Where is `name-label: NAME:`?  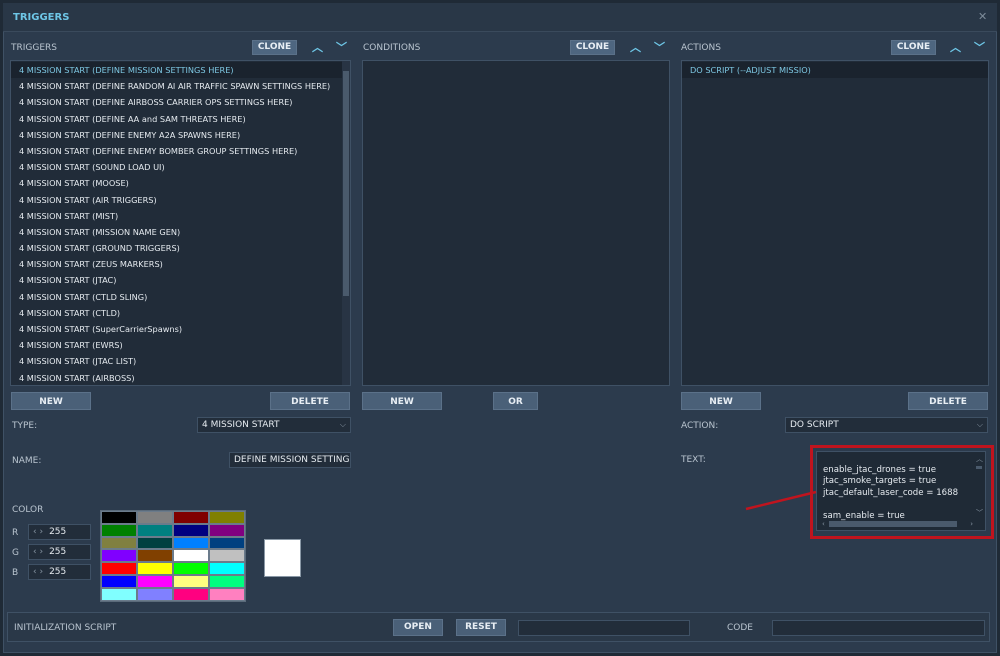 name-label: NAME: is located at coordinates (27, 461).